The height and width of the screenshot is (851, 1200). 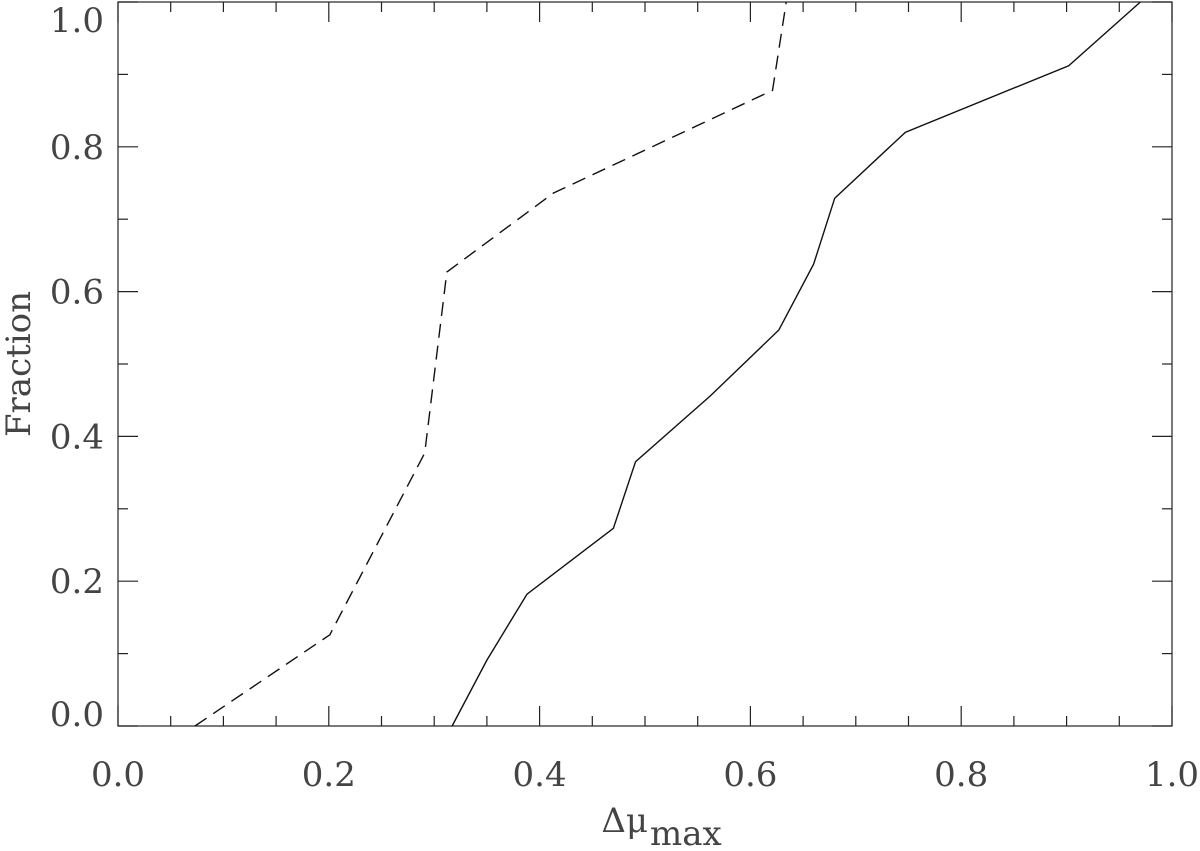 I want to click on x-tick-label: 0.2, so click(x=329, y=775).